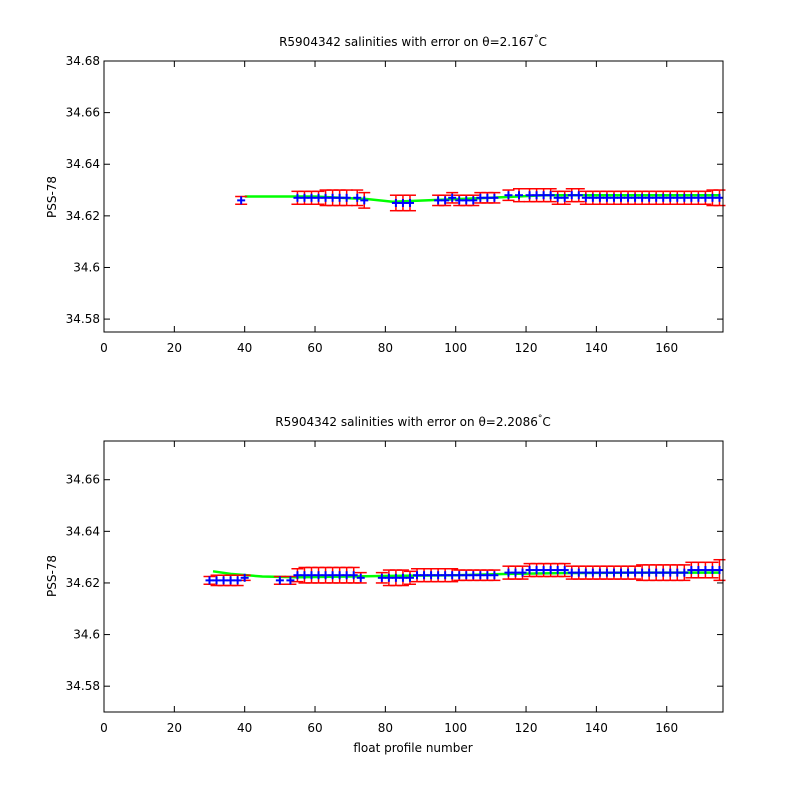  I want to click on bottom-chart-xtick-label: 160, so click(666, 728).